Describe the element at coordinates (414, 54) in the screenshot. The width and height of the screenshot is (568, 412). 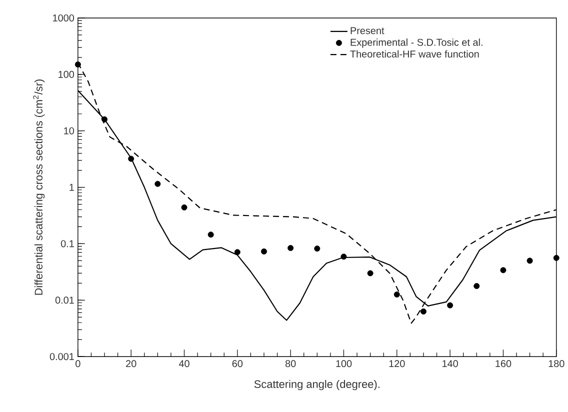
I see `legend-label: Theoretical-HF wave function` at that location.